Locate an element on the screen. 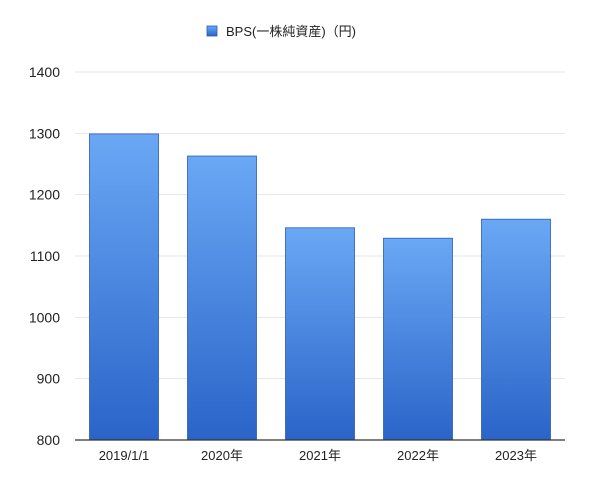 The image size is (600, 491). x-tick-label: 2022年 is located at coordinates (418, 455).